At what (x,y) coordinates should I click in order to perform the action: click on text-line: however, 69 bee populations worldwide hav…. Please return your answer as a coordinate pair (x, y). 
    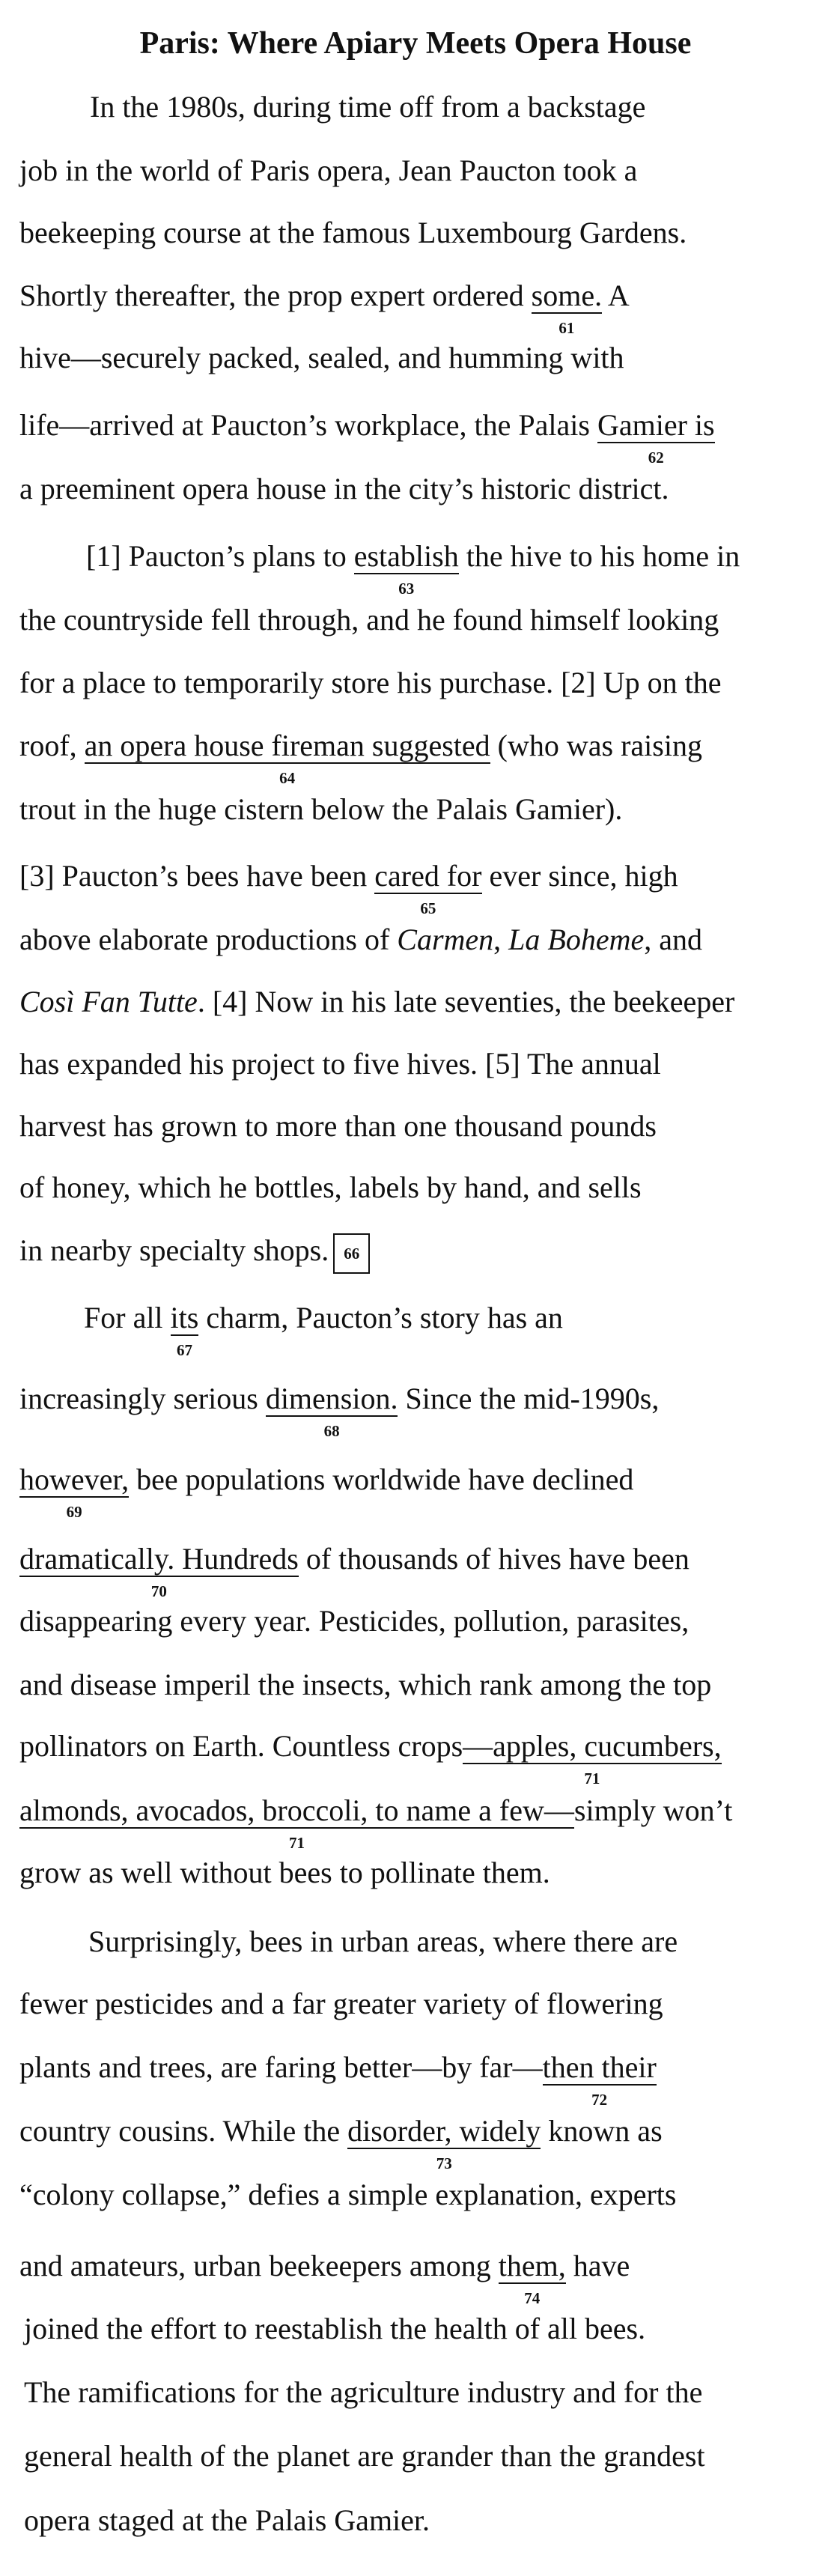
    Looking at the image, I should click on (327, 1489).